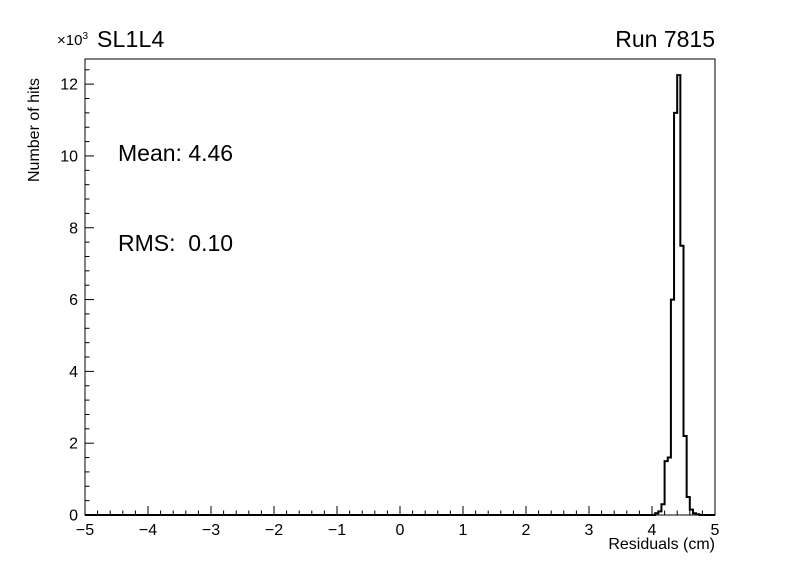 The height and width of the screenshot is (572, 796). Describe the element at coordinates (69, 85) in the screenshot. I see `y-tick-label: 12` at that location.